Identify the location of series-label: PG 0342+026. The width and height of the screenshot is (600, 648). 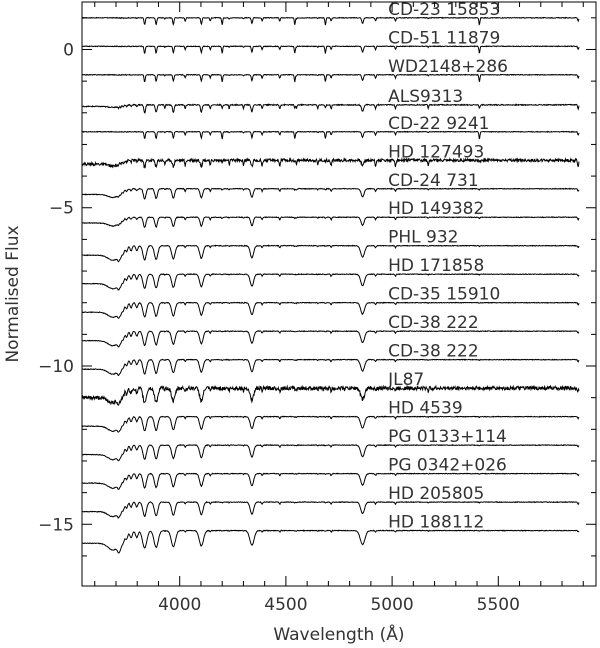
(447, 466).